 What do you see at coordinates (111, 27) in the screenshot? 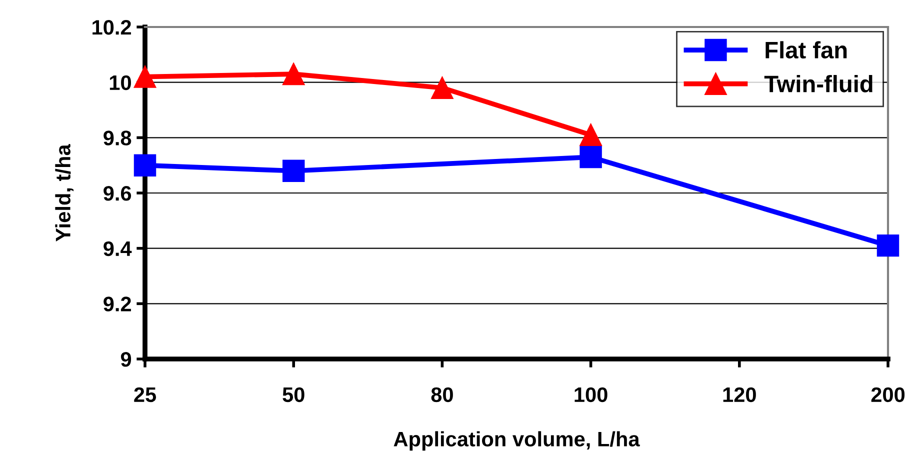
I see `y-tick-label: 10.2` at bounding box center [111, 27].